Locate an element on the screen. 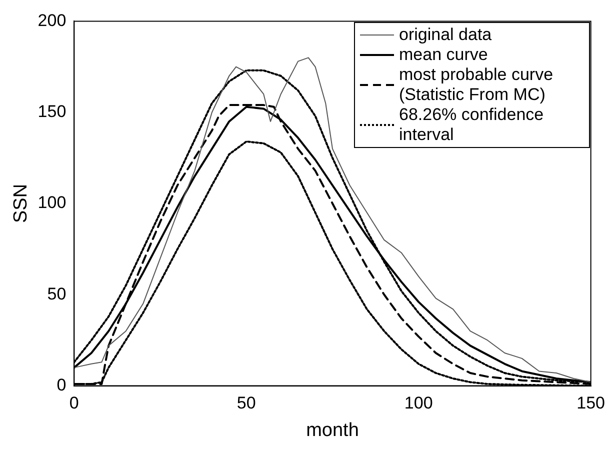 The width and height of the screenshot is (612, 450). x-tick-label: 0 is located at coordinates (74, 403).